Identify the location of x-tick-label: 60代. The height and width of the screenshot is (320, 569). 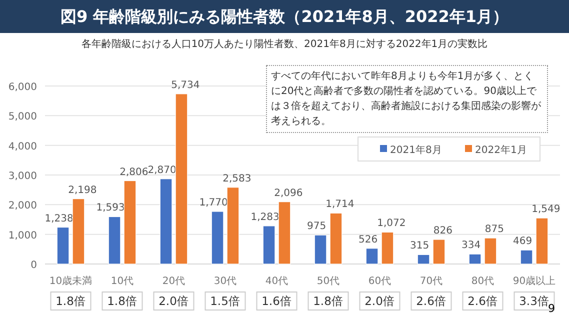
(380, 281).